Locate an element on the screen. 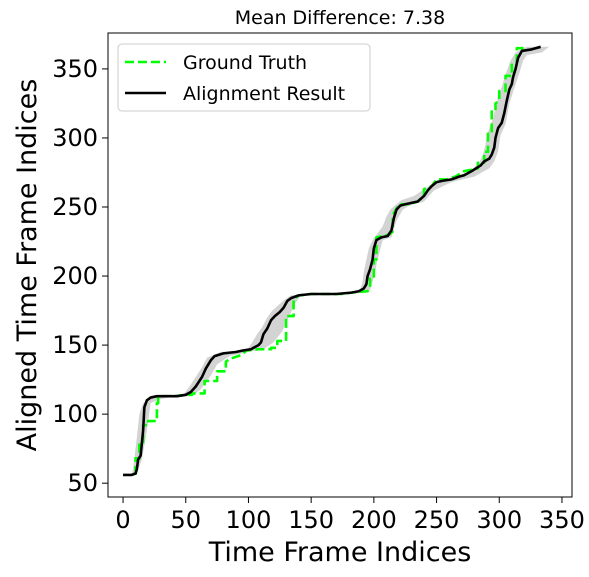 This screenshot has width=589, height=577. y-tick-label: 50 is located at coordinates (82, 483).